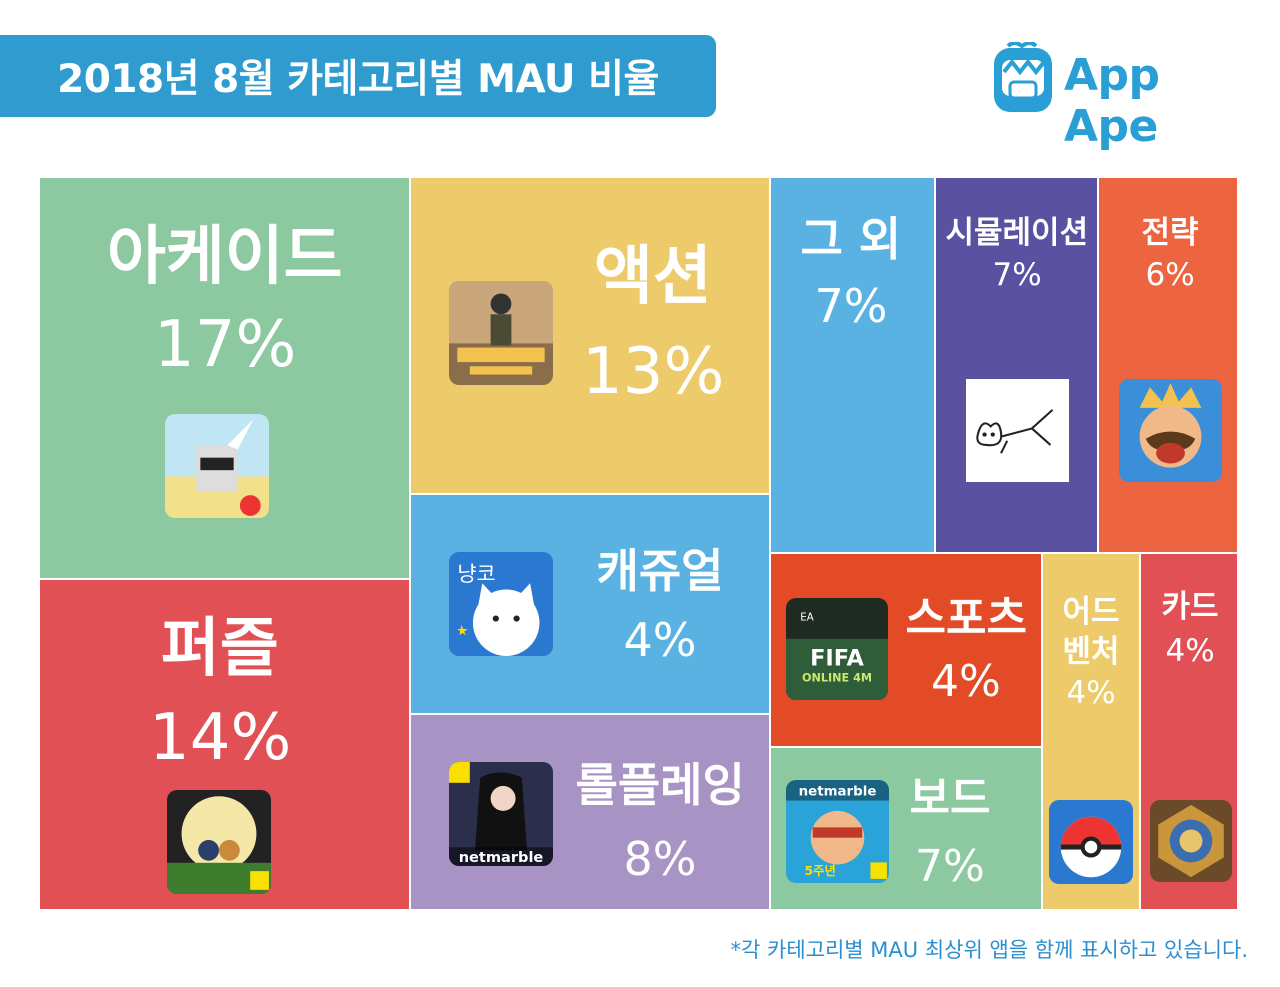 This screenshot has height=987, width=1280. What do you see at coordinates (837, 678) in the screenshot?
I see `svg-text: ONLINE 4M` at bounding box center [837, 678].